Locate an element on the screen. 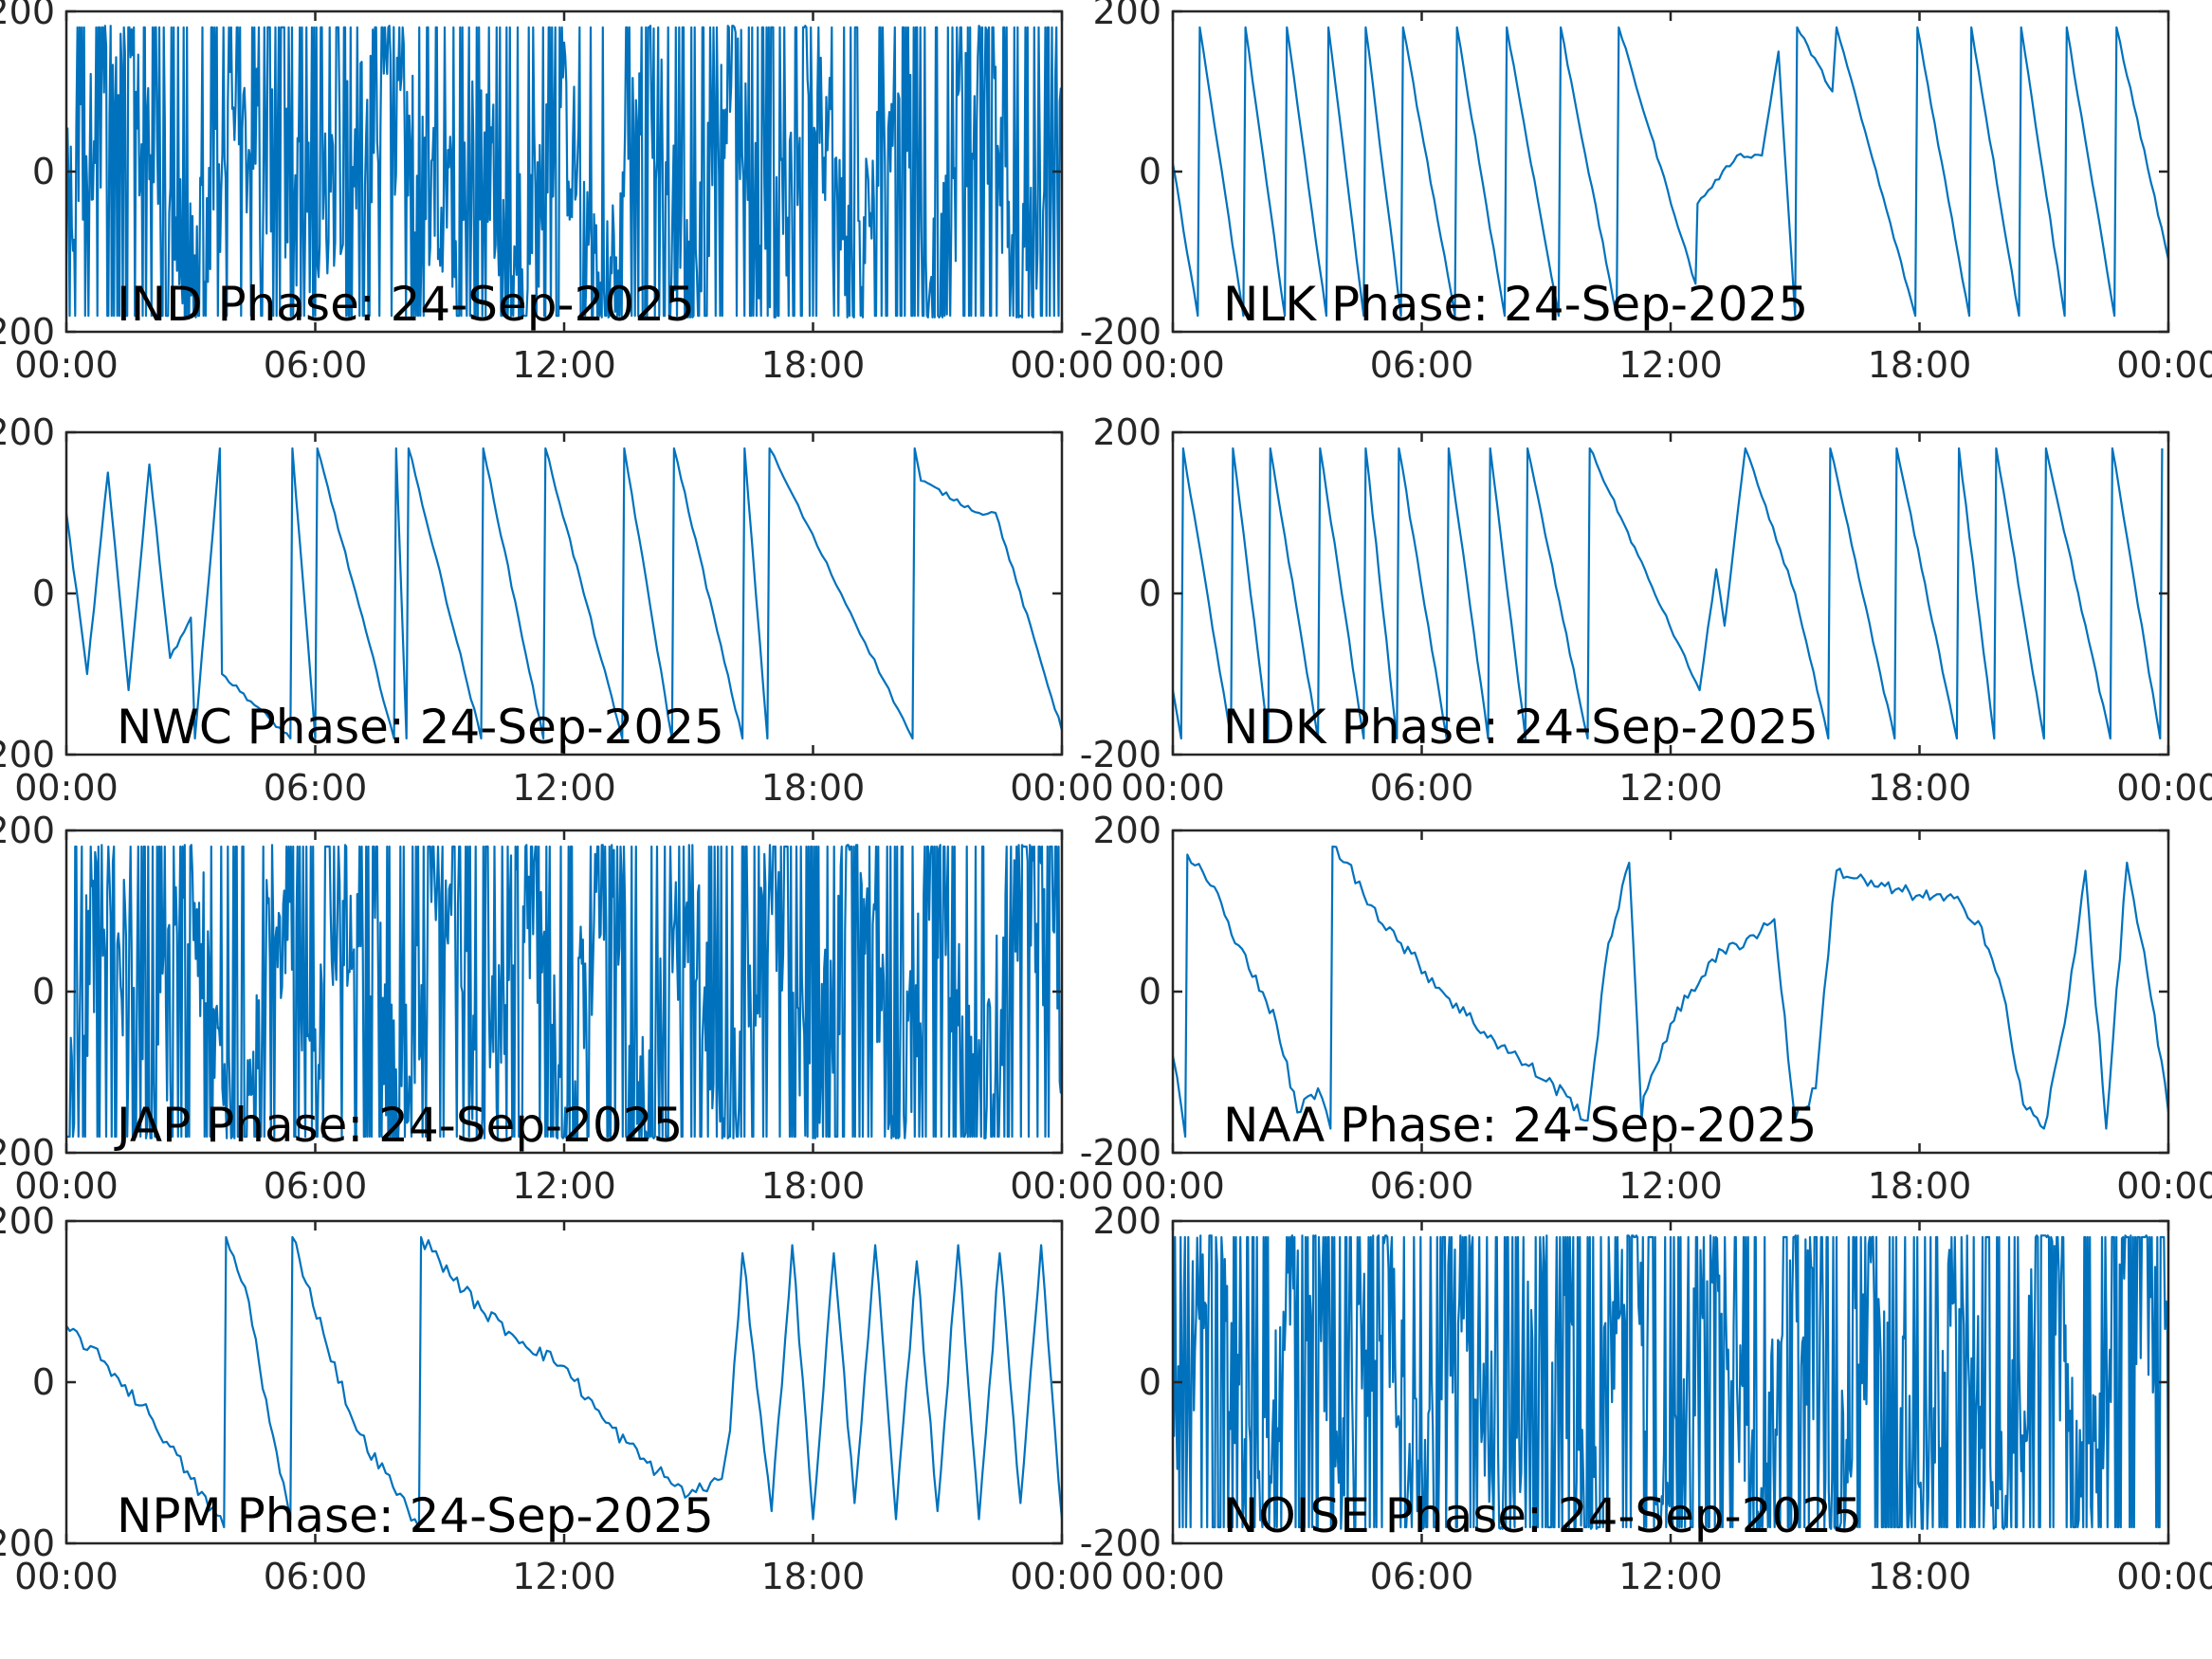 This screenshot has height=1659, width=2212. series-line-ind is located at coordinates (564, 172).